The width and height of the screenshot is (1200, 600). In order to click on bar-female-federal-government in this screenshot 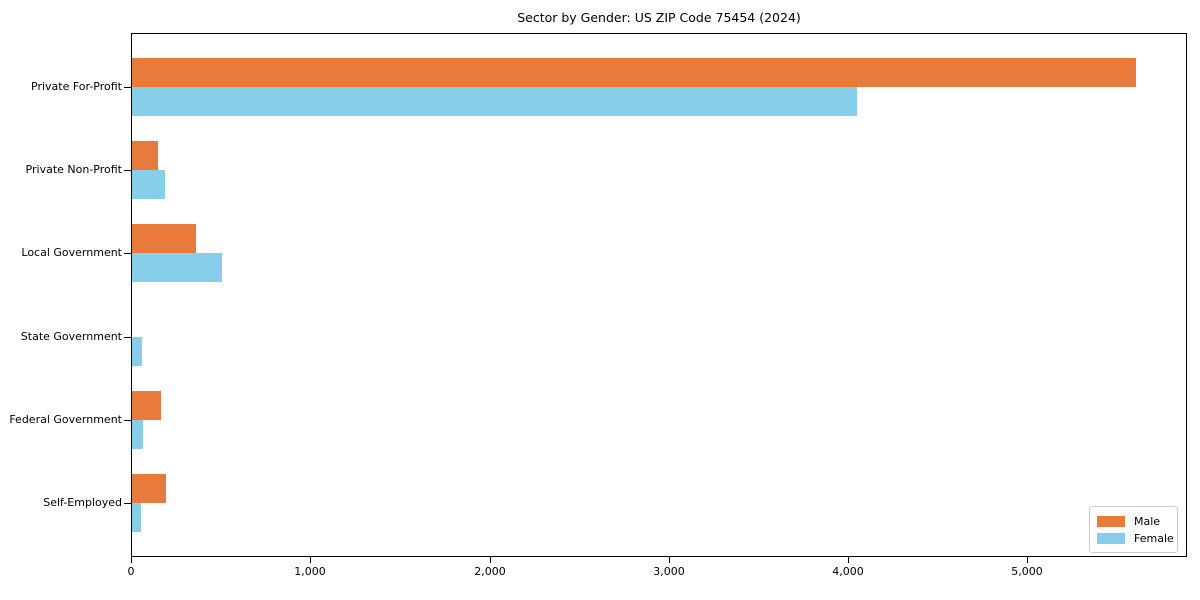, I will do `click(137, 434)`.